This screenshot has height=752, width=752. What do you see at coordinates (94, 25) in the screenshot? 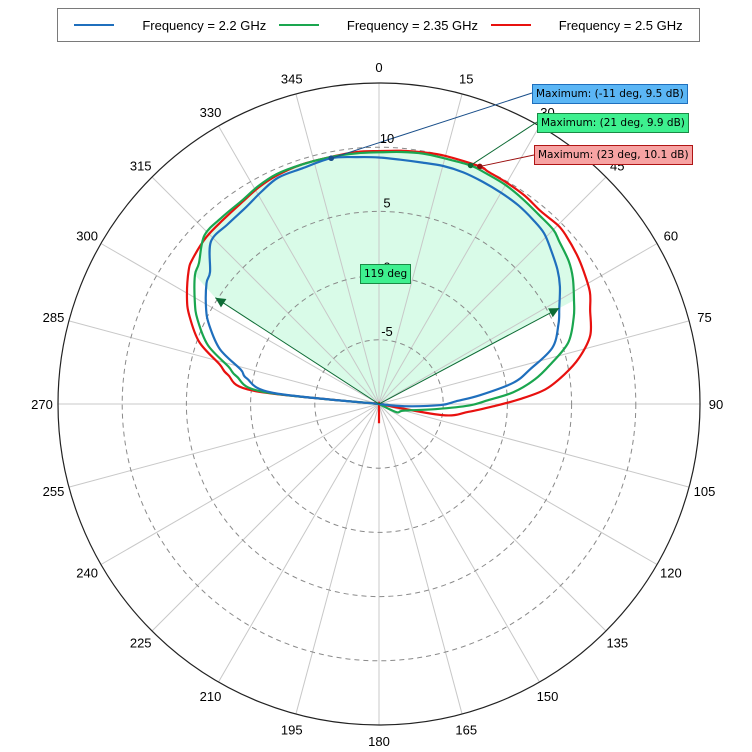
I see `legend-swatch-2-2ghz` at bounding box center [94, 25].